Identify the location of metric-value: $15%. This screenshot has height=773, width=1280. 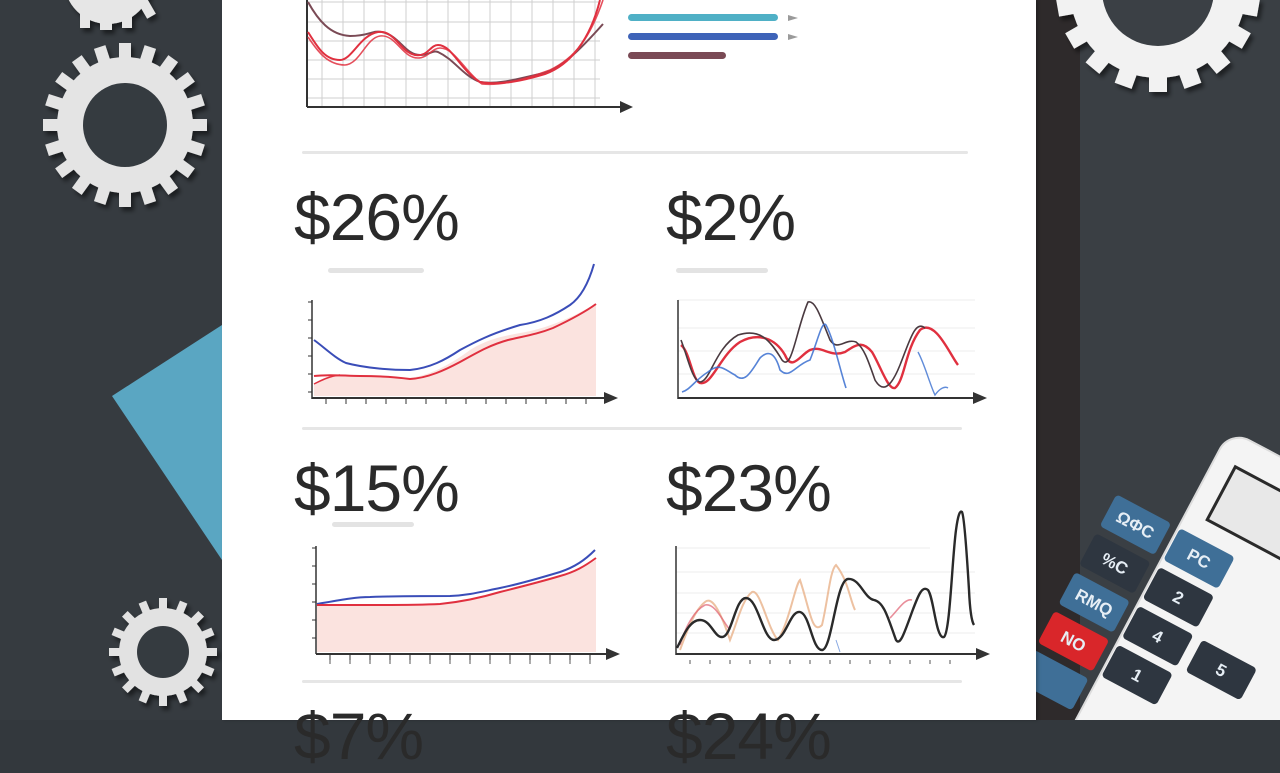
(377, 488).